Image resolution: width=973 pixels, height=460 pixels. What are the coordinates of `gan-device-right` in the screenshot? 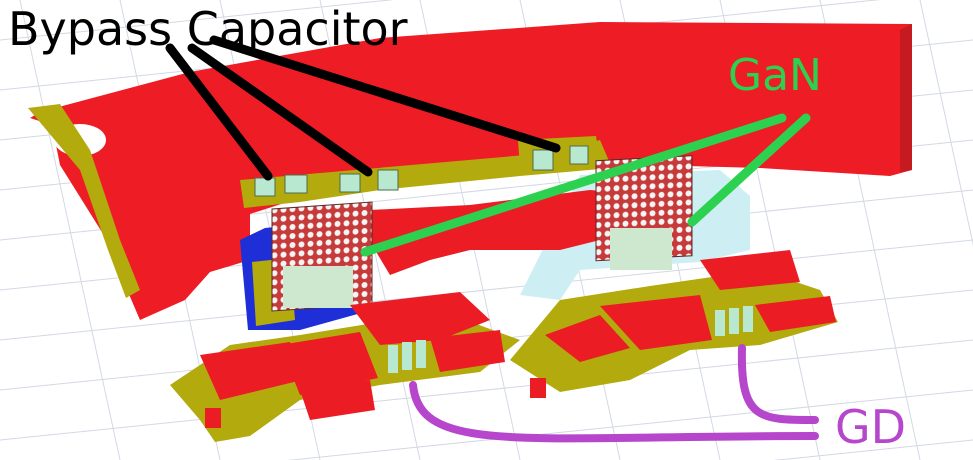 It's located at (644, 212).